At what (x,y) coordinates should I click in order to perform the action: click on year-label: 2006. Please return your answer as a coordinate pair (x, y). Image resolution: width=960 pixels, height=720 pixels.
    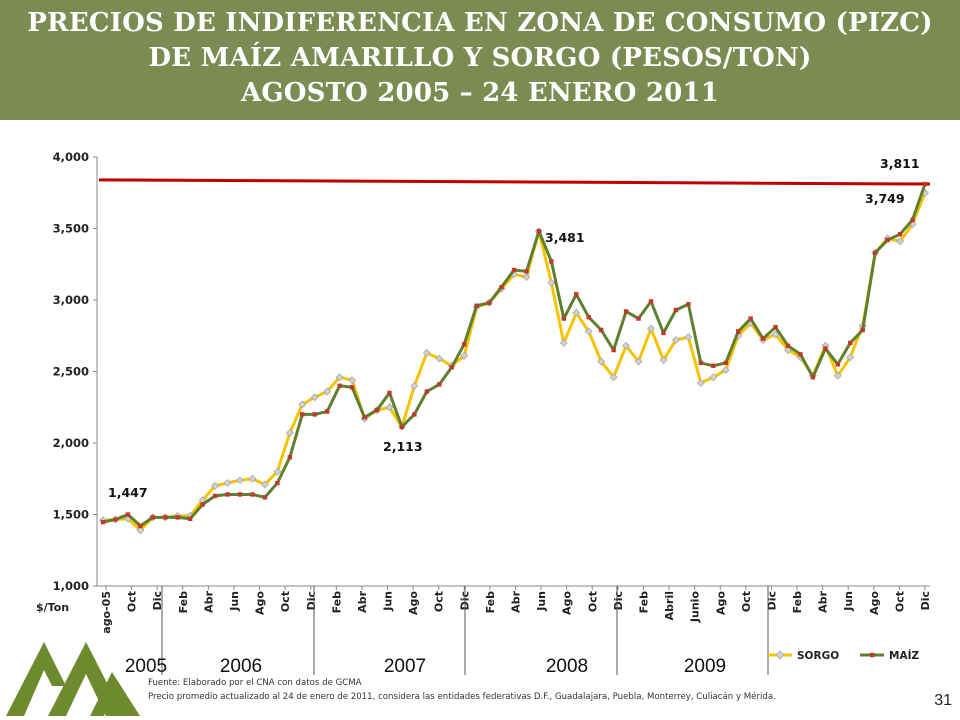
    Looking at the image, I should click on (241, 665).